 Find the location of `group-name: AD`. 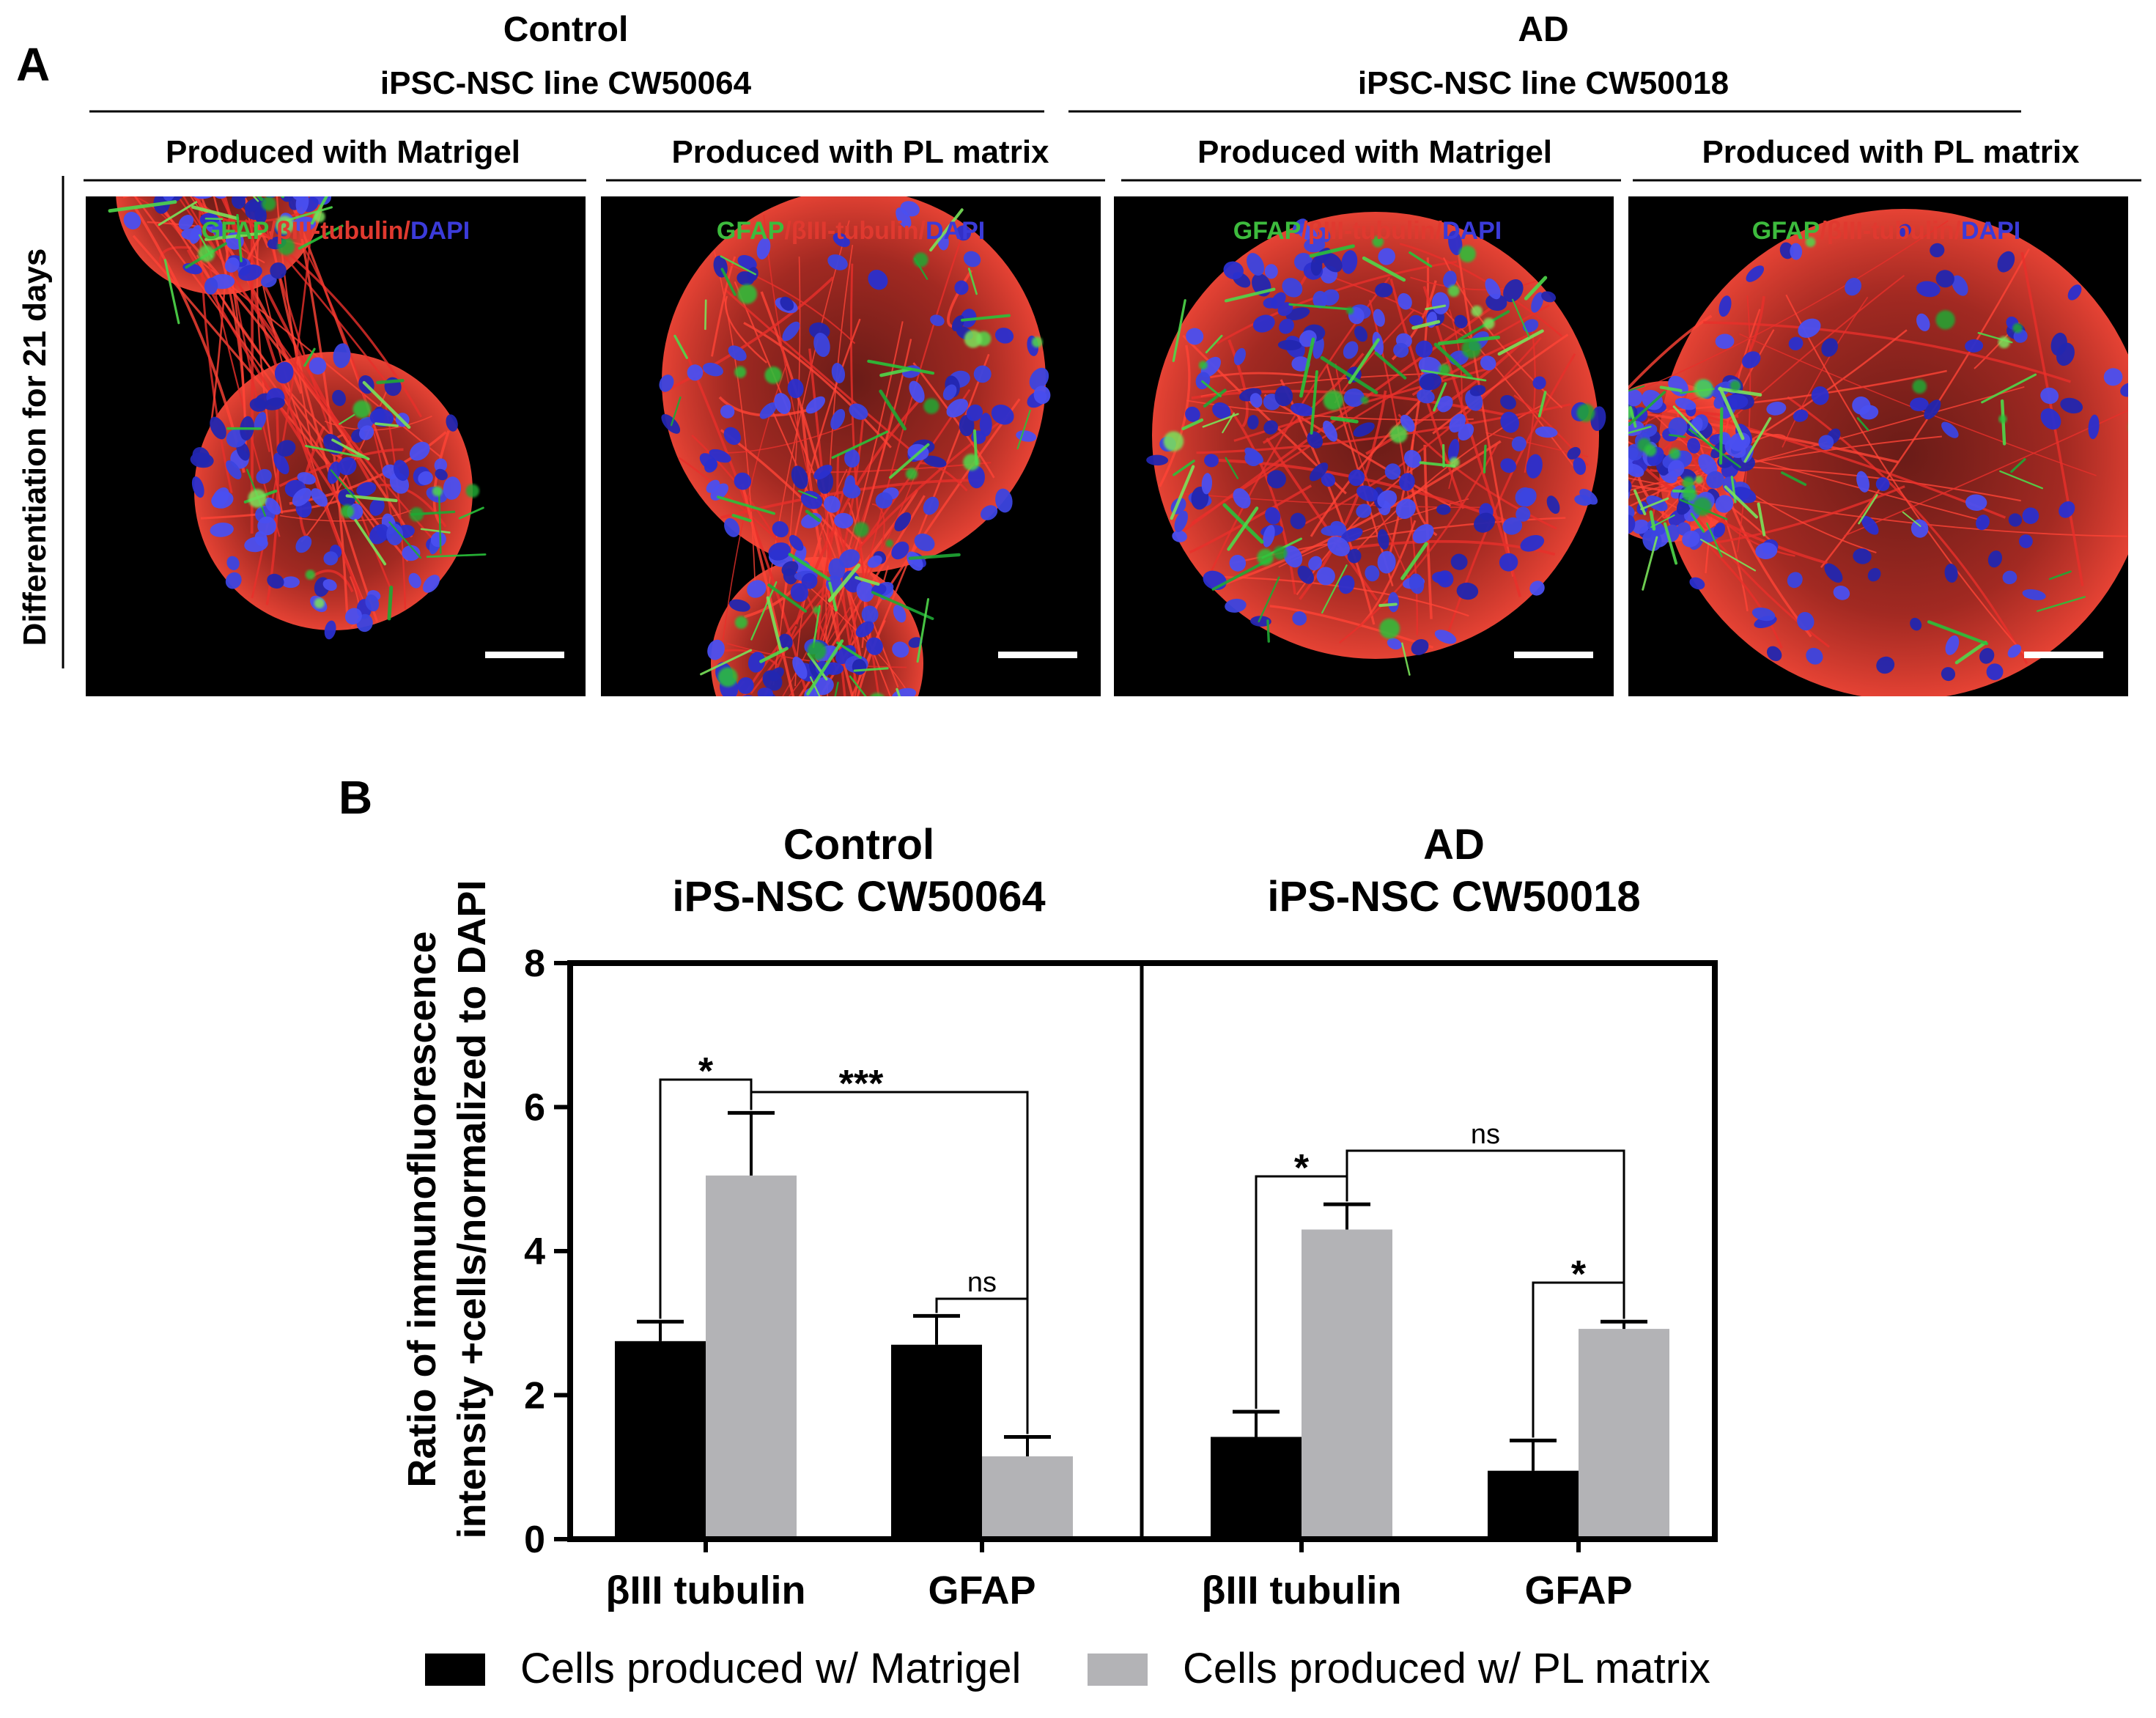

group-name: AD is located at coordinates (1543, 29).